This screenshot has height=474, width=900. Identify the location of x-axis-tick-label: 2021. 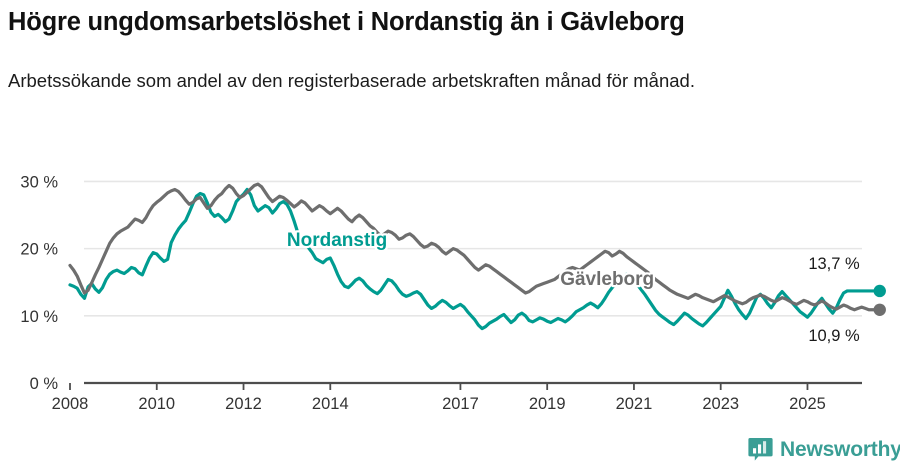
(634, 404).